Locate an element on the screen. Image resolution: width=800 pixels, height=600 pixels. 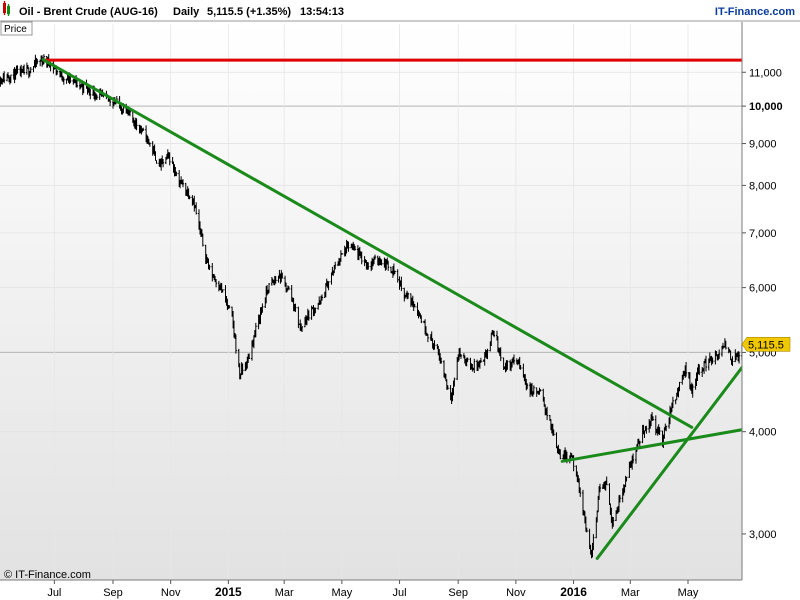
interval-label: Daily is located at coordinates (186, 12).